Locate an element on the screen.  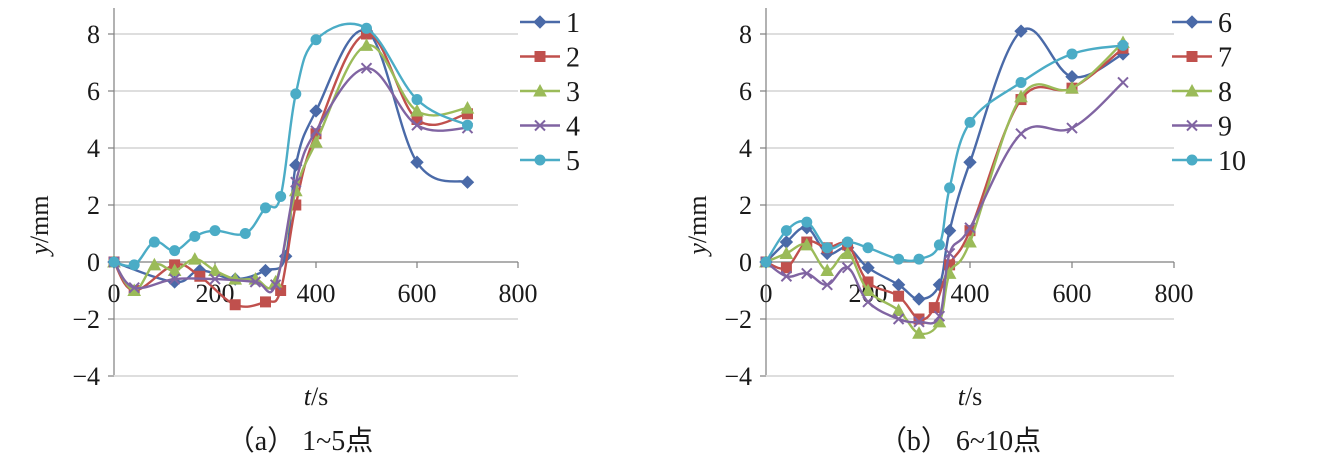
y-tick-label: 0 is located at coordinates (745, 262).